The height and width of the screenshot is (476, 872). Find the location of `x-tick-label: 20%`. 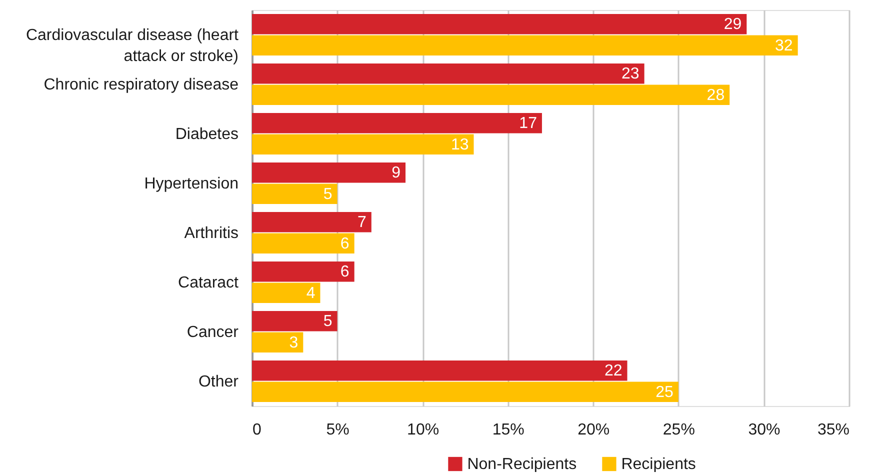

x-tick-label: 20% is located at coordinates (594, 430).